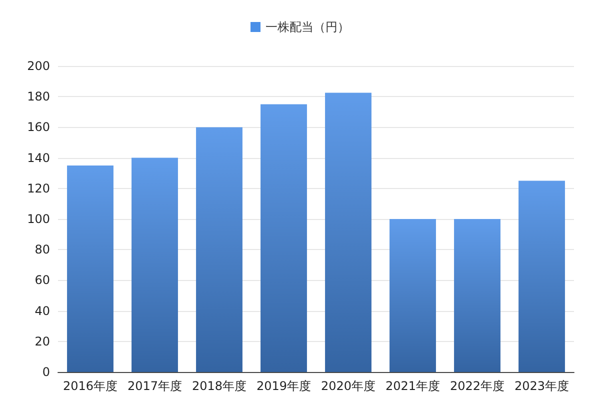 This screenshot has height=408, width=600. Describe the element at coordinates (308, 27) in the screenshot. I see `legend-label: 一株配当（円）` at that location.